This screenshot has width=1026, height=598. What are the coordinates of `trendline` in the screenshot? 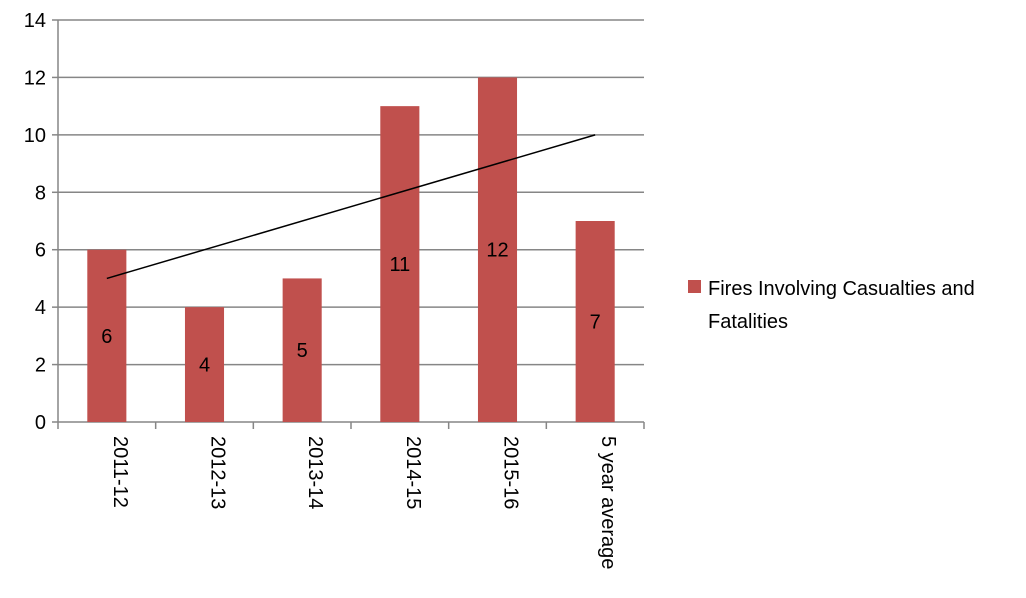 It's located at (351, 207).